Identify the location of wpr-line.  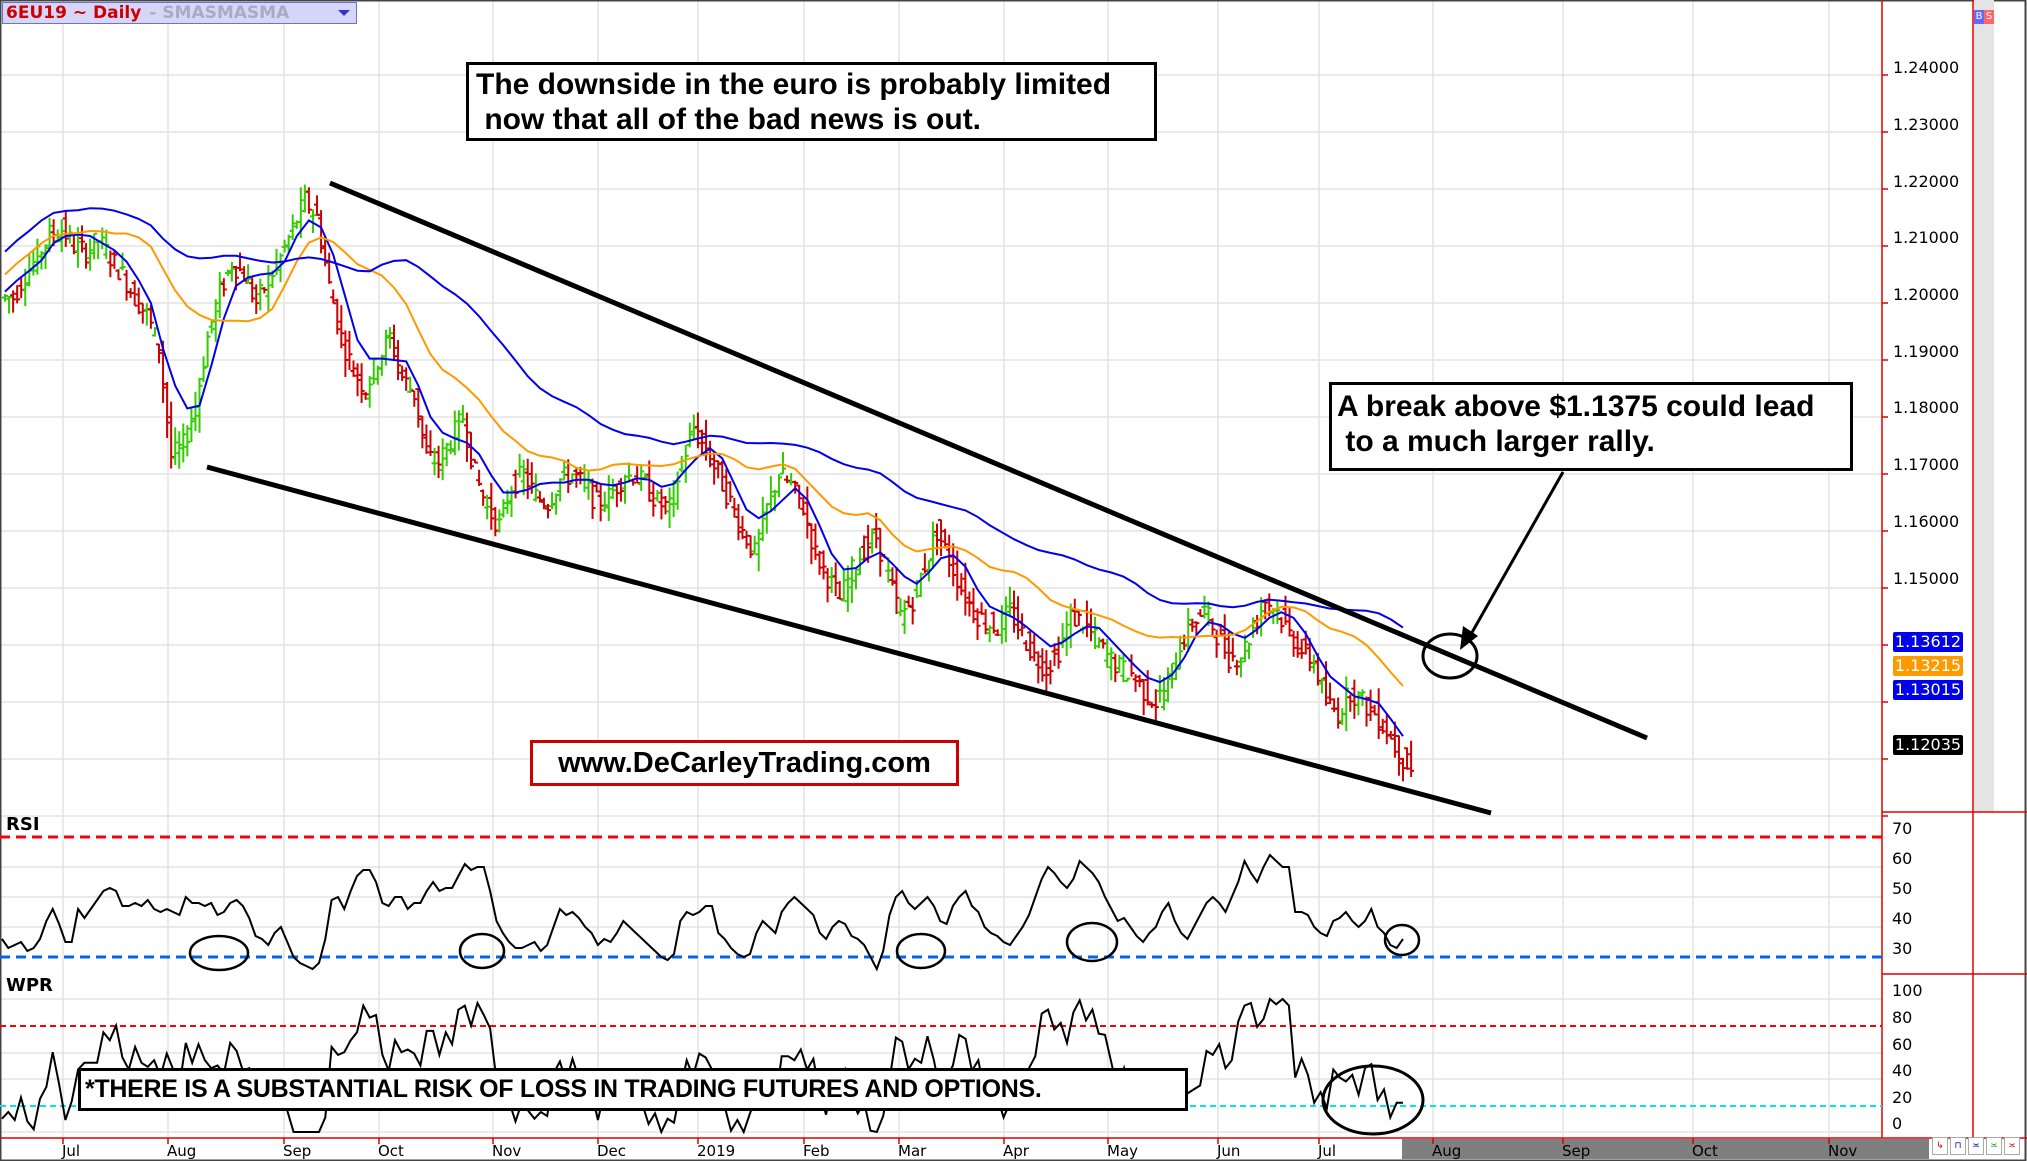
(702, 1066).